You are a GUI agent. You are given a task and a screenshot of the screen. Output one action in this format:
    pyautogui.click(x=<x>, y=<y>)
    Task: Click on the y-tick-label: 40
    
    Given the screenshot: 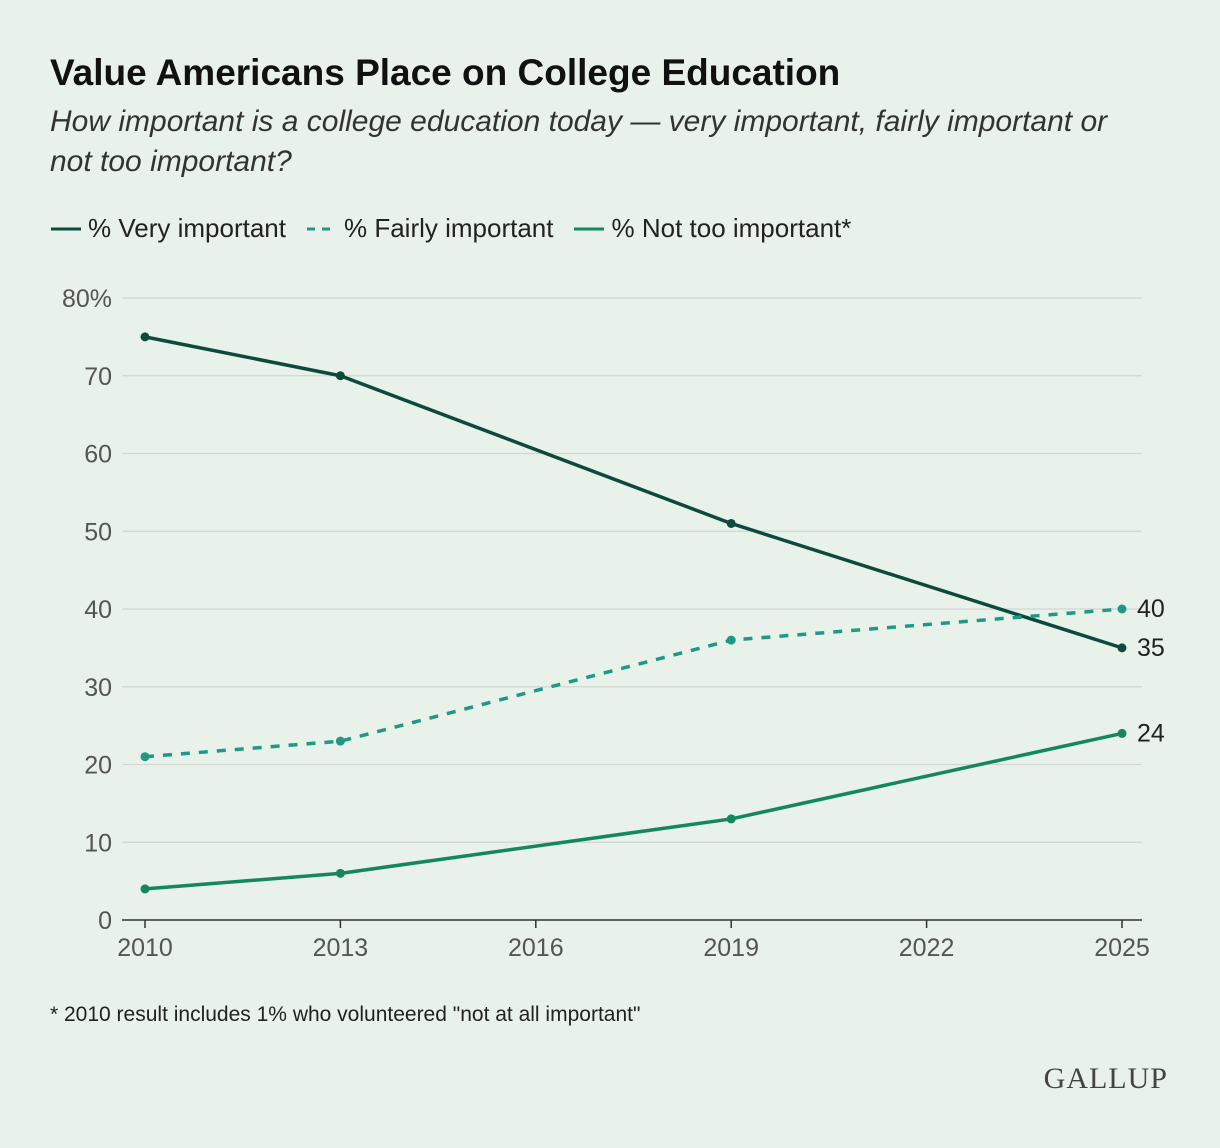 What is the action you would take?
    pyautogui.click(x=98, y=610)
    